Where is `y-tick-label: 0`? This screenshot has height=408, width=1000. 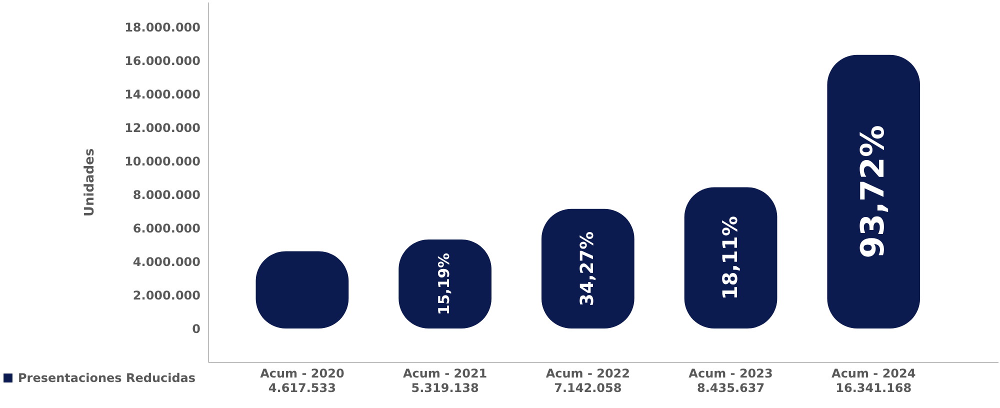
y-tick-label: 0 is located at coordinates (196, 329).